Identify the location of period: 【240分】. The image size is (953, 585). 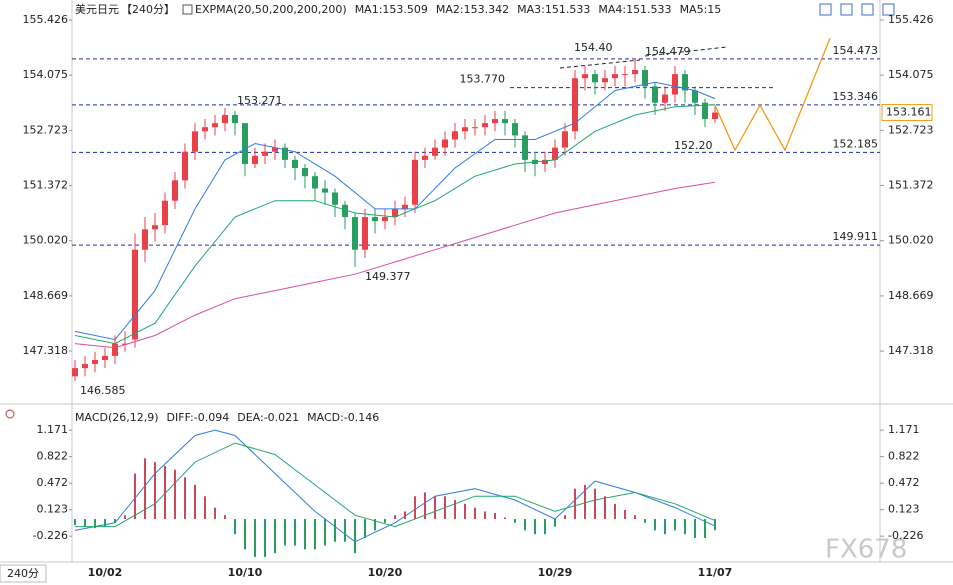
(148, 9).